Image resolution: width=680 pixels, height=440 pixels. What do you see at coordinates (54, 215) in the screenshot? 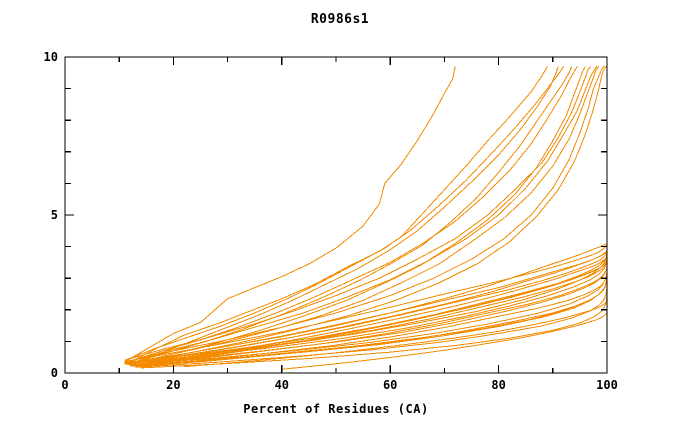
I see `y-tick-label: 5` at bounding box center [54, 215].